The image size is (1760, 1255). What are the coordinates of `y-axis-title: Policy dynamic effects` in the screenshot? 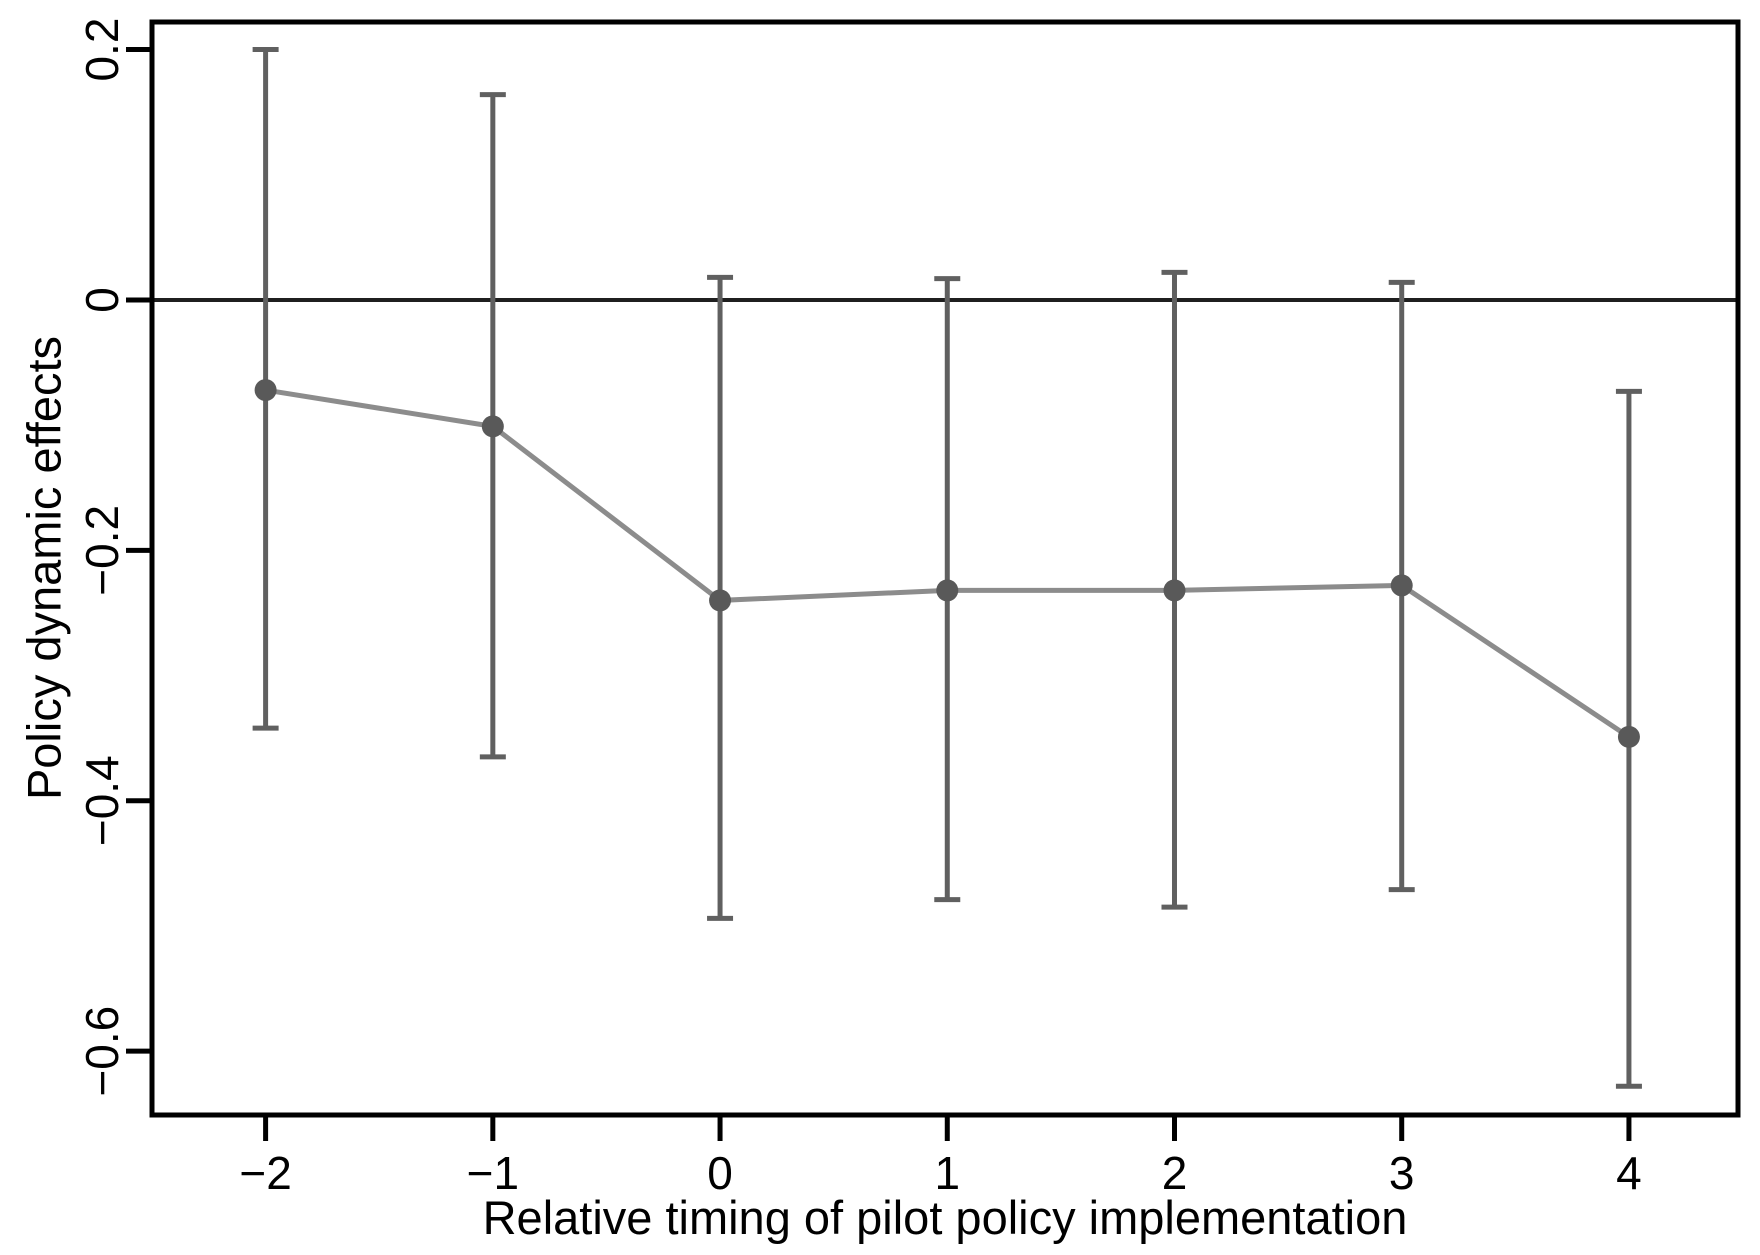 It's located at (44, 568).